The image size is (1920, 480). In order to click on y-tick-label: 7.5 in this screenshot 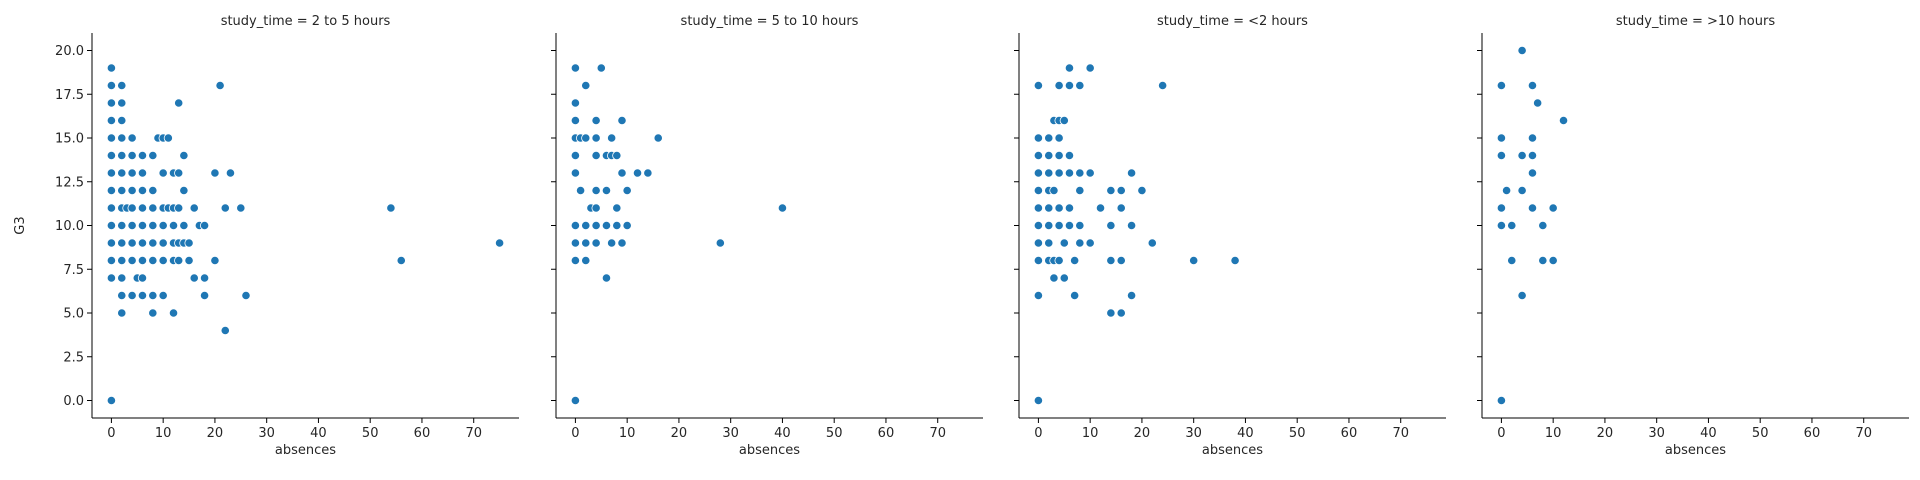, I will do `click(73, 270)`.